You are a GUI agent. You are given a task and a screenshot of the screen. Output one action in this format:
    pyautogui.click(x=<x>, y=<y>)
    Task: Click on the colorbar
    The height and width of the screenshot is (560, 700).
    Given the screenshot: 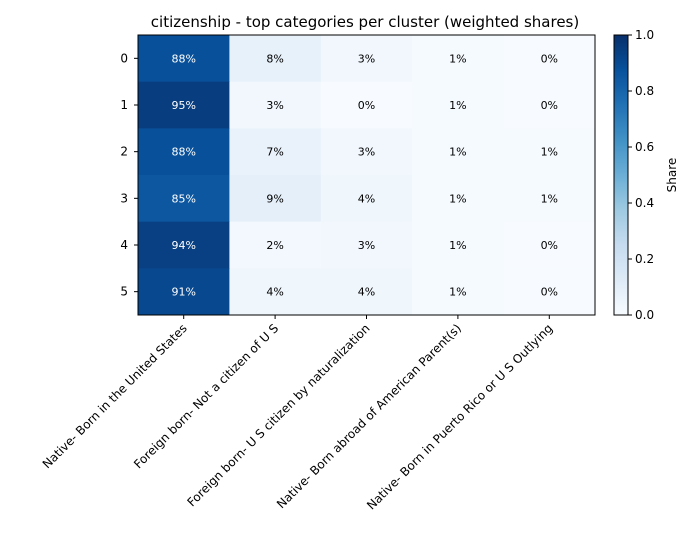 What is the action you would take?
    pyautogui.click(x=621, y=175)
    